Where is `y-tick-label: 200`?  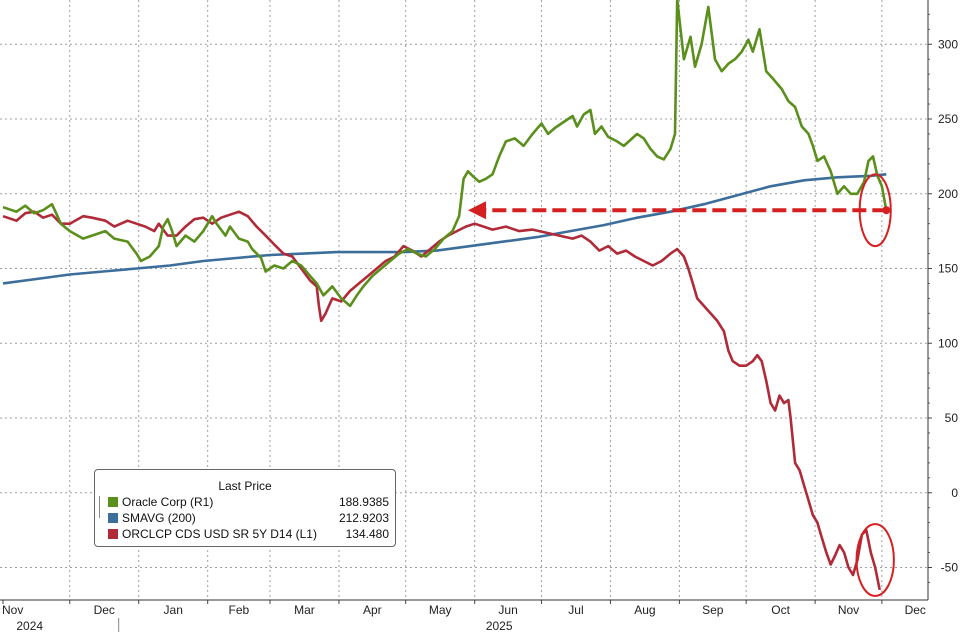
y-tick-label: 200 is located at coordinates (948, 194).